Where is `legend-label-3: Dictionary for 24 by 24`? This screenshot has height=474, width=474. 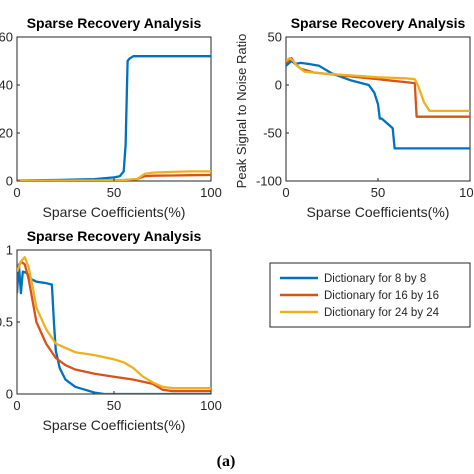
legend-label-3: Dictionary for 24 by 24 is located at coordinates (382, 313).